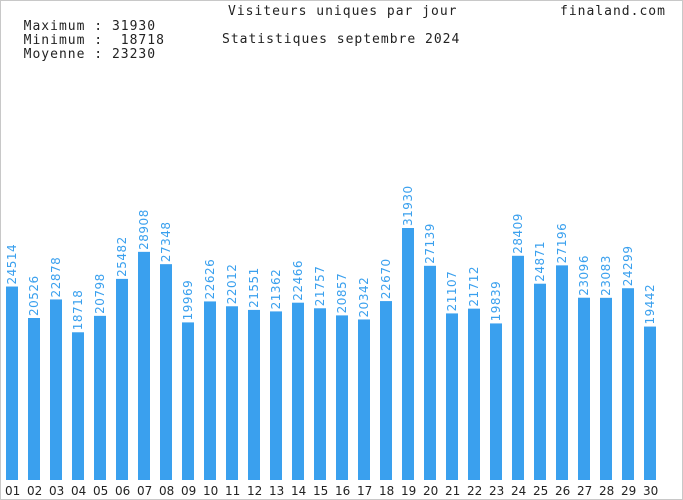 The height and width of the screenshot is (500, 683). I want to click on day-label-07: 07, so click(144, 491).